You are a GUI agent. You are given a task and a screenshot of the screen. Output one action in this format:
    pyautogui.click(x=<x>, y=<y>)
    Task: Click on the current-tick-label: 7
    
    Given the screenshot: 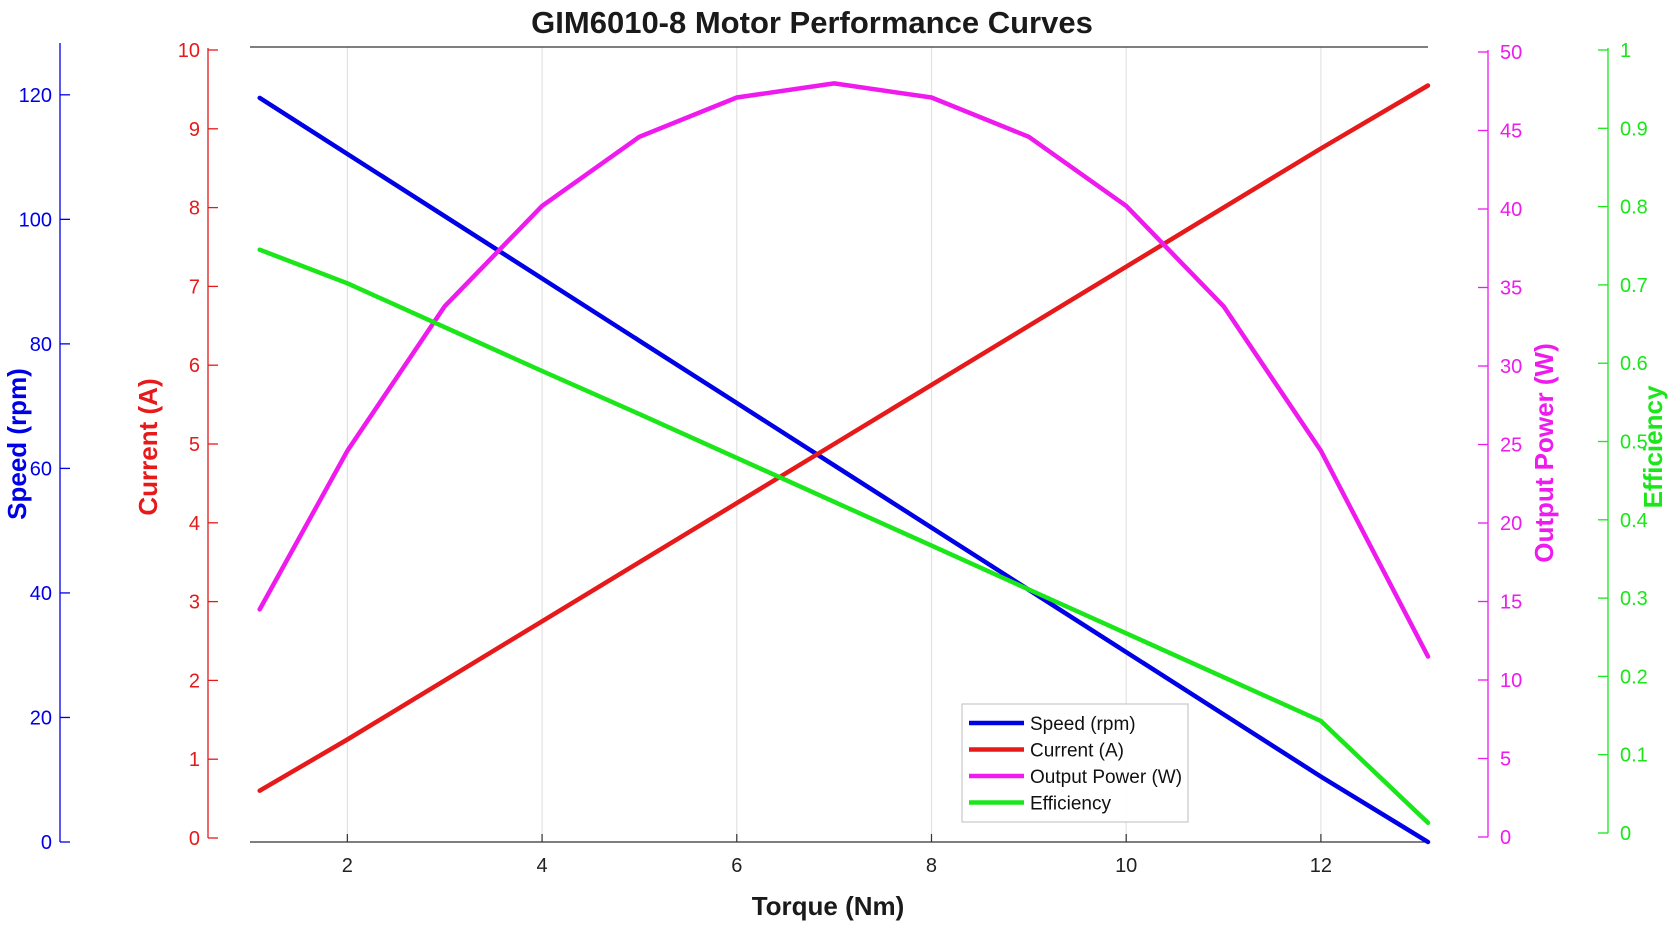 What is the action you would take?
    pyautogui.click(x=194, y=287)
    